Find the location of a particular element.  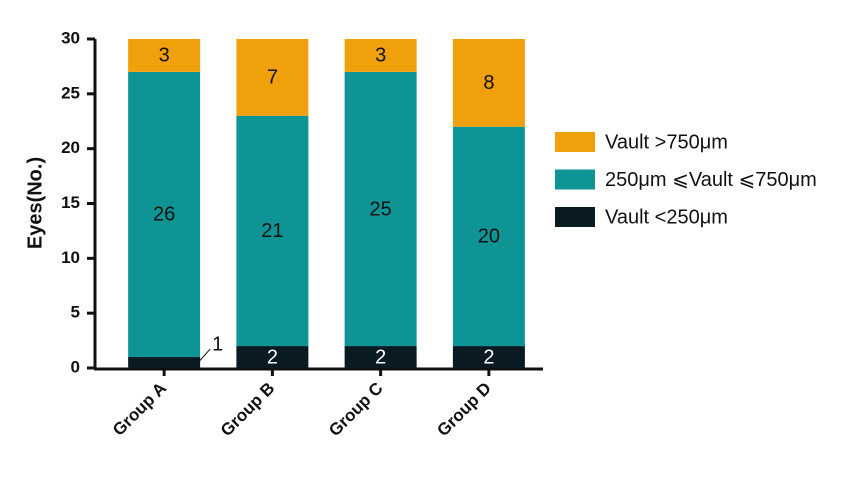

x-tick-label: Group B is located at coordinates (248, 410).